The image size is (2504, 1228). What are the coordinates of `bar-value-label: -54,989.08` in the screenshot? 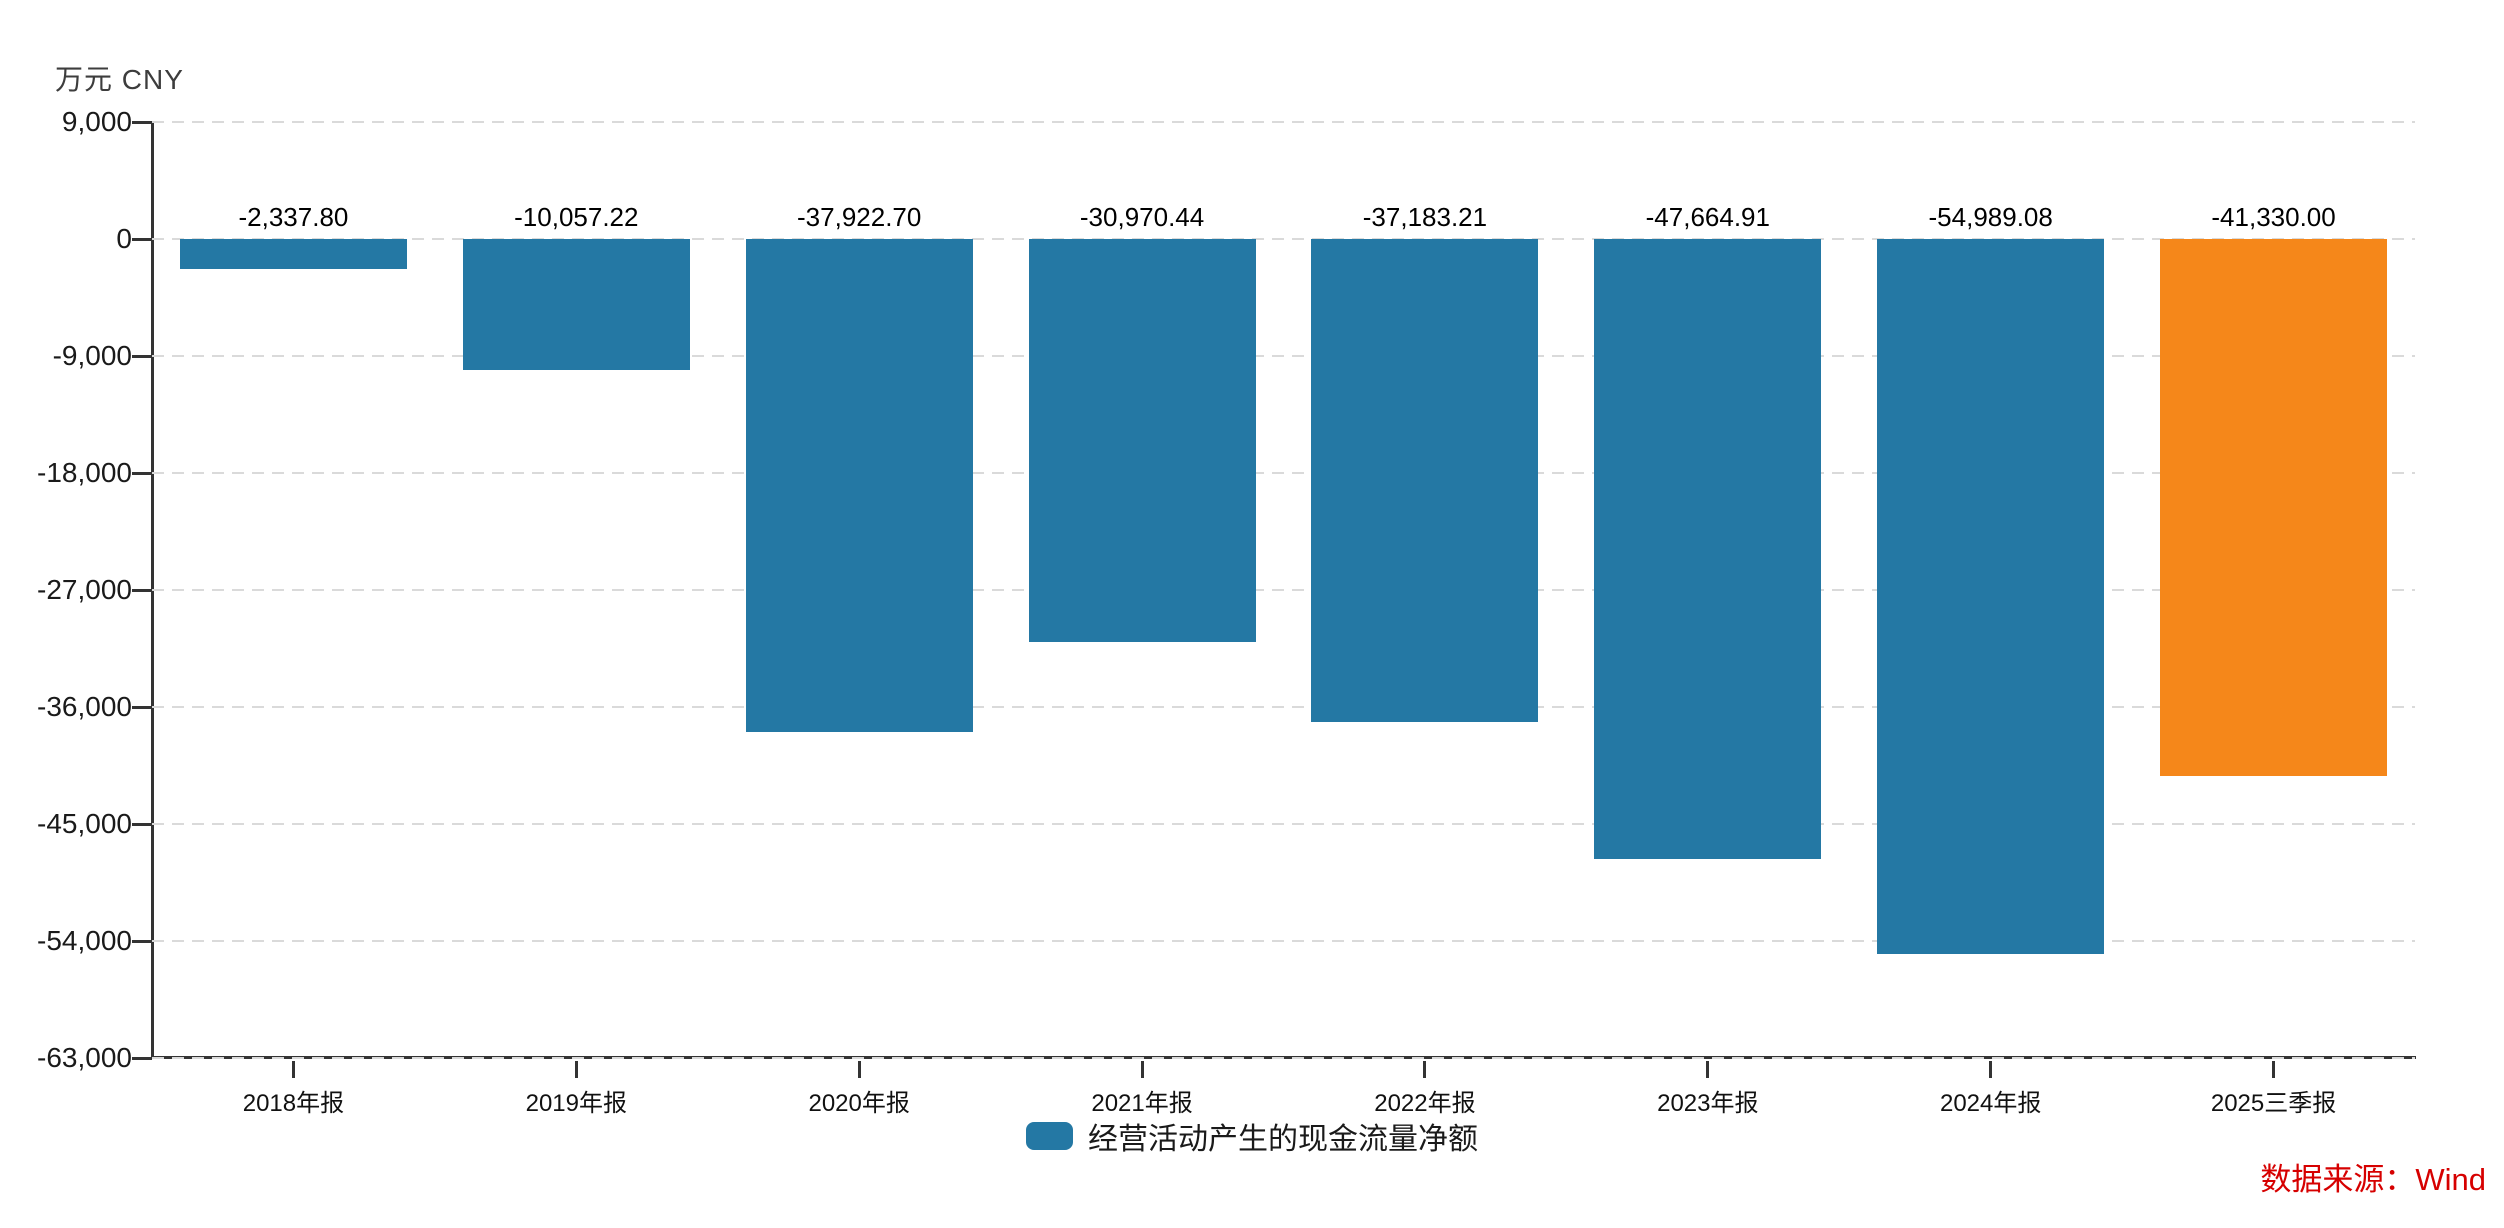 It's located at (1990, 217).